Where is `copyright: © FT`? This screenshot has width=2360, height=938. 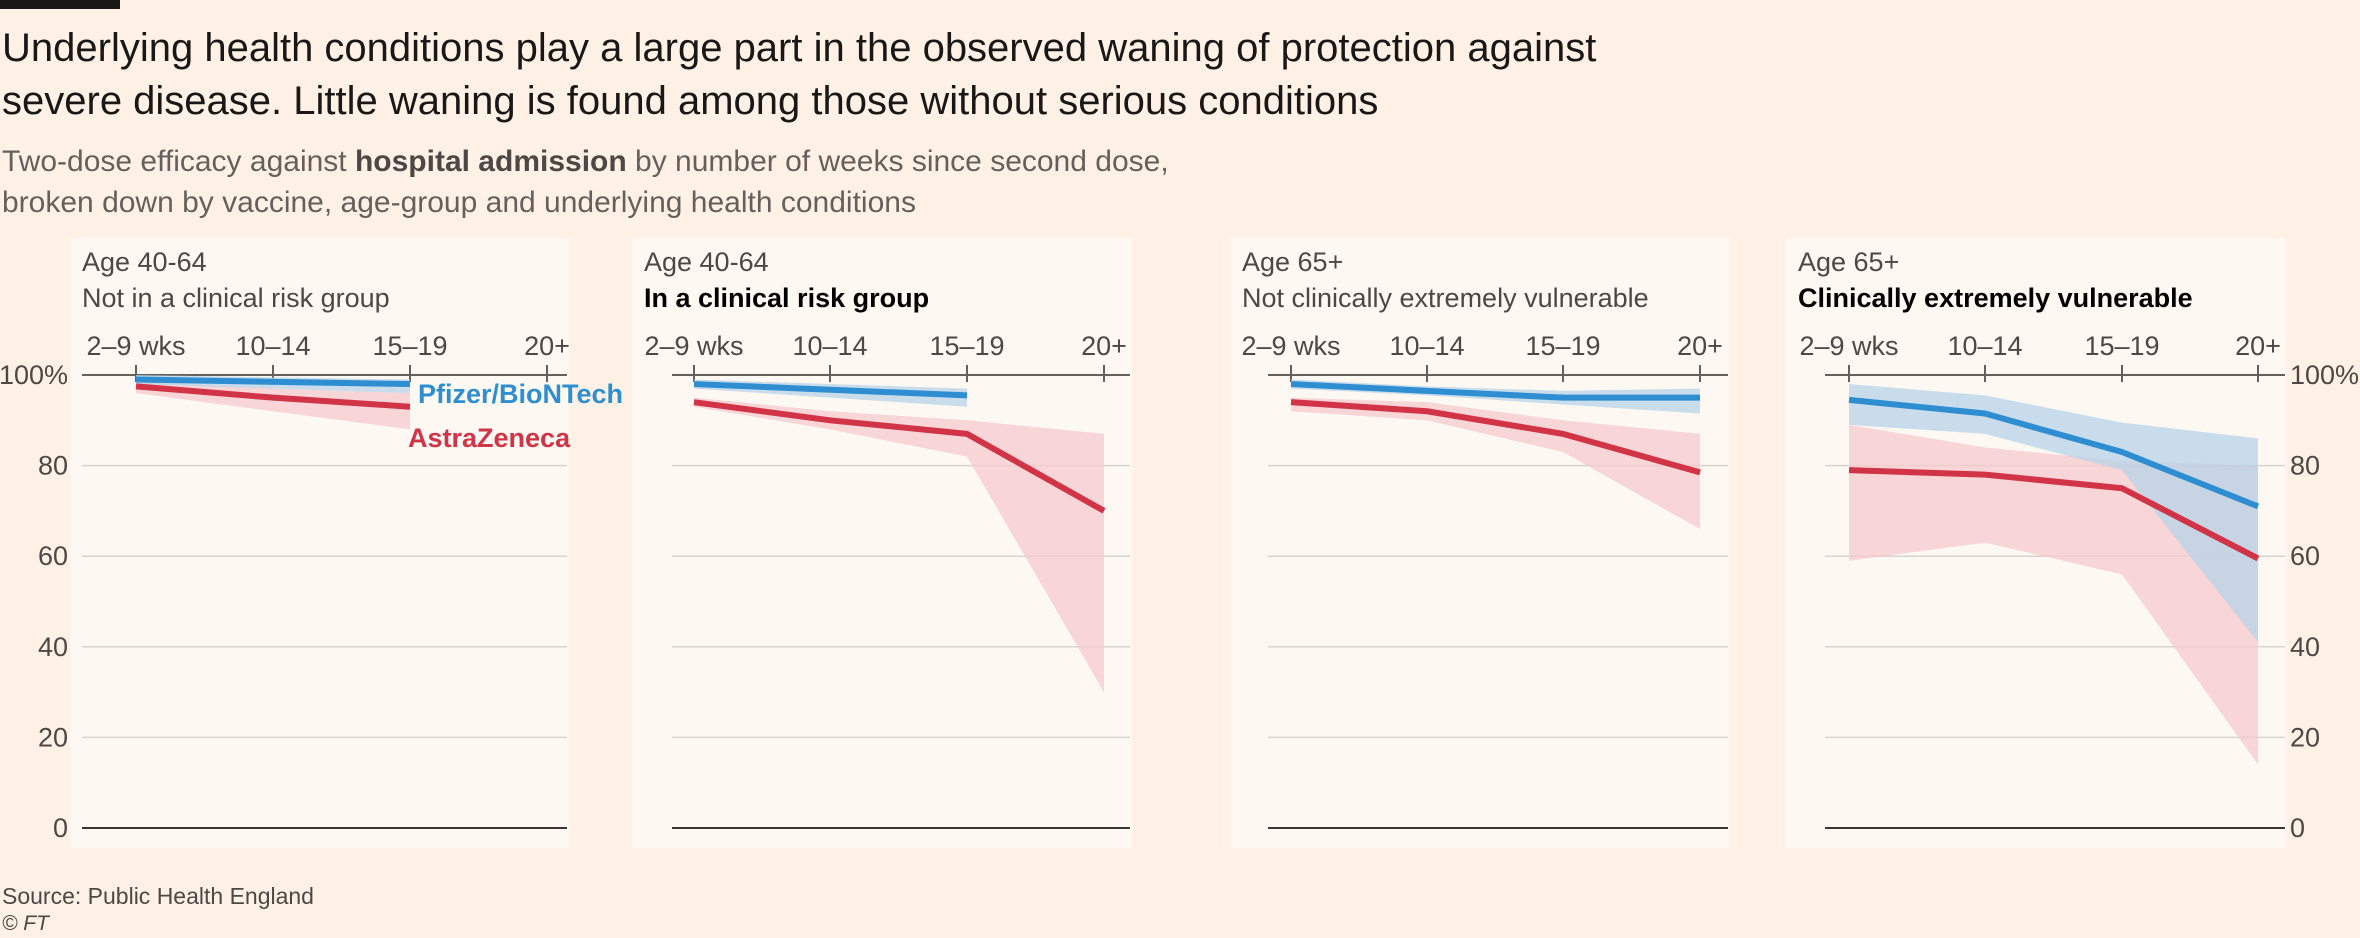 copyright: © FT is located at coordinates (25, 923).